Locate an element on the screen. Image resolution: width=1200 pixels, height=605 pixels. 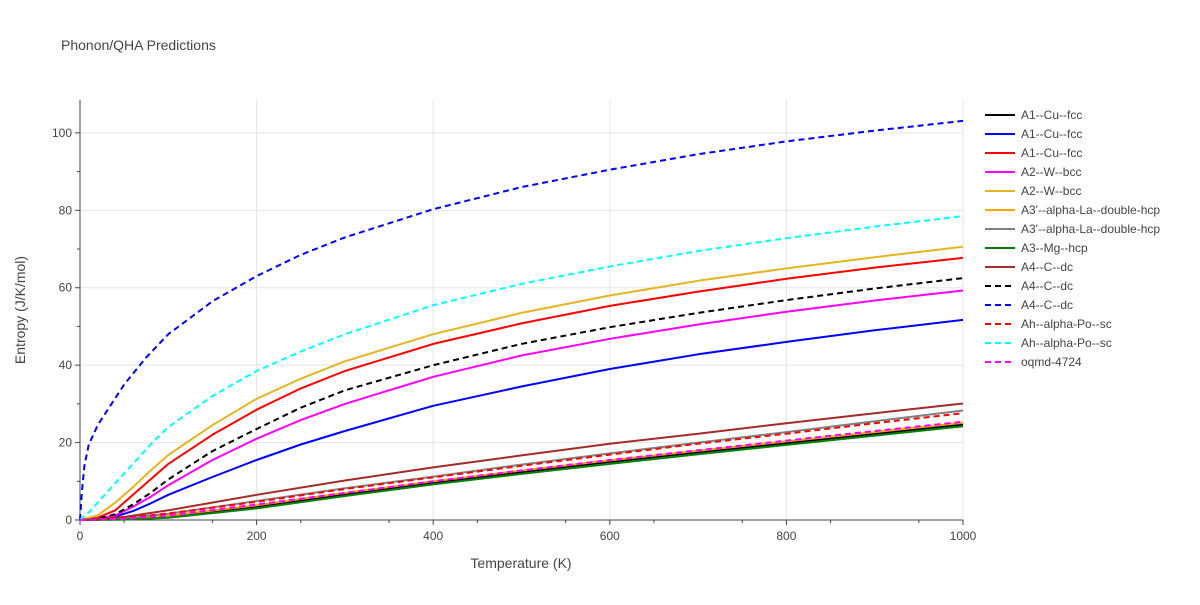
legend-item-7: A3'--alpha-La--double-hcp is located at coordinates (1072, 229).